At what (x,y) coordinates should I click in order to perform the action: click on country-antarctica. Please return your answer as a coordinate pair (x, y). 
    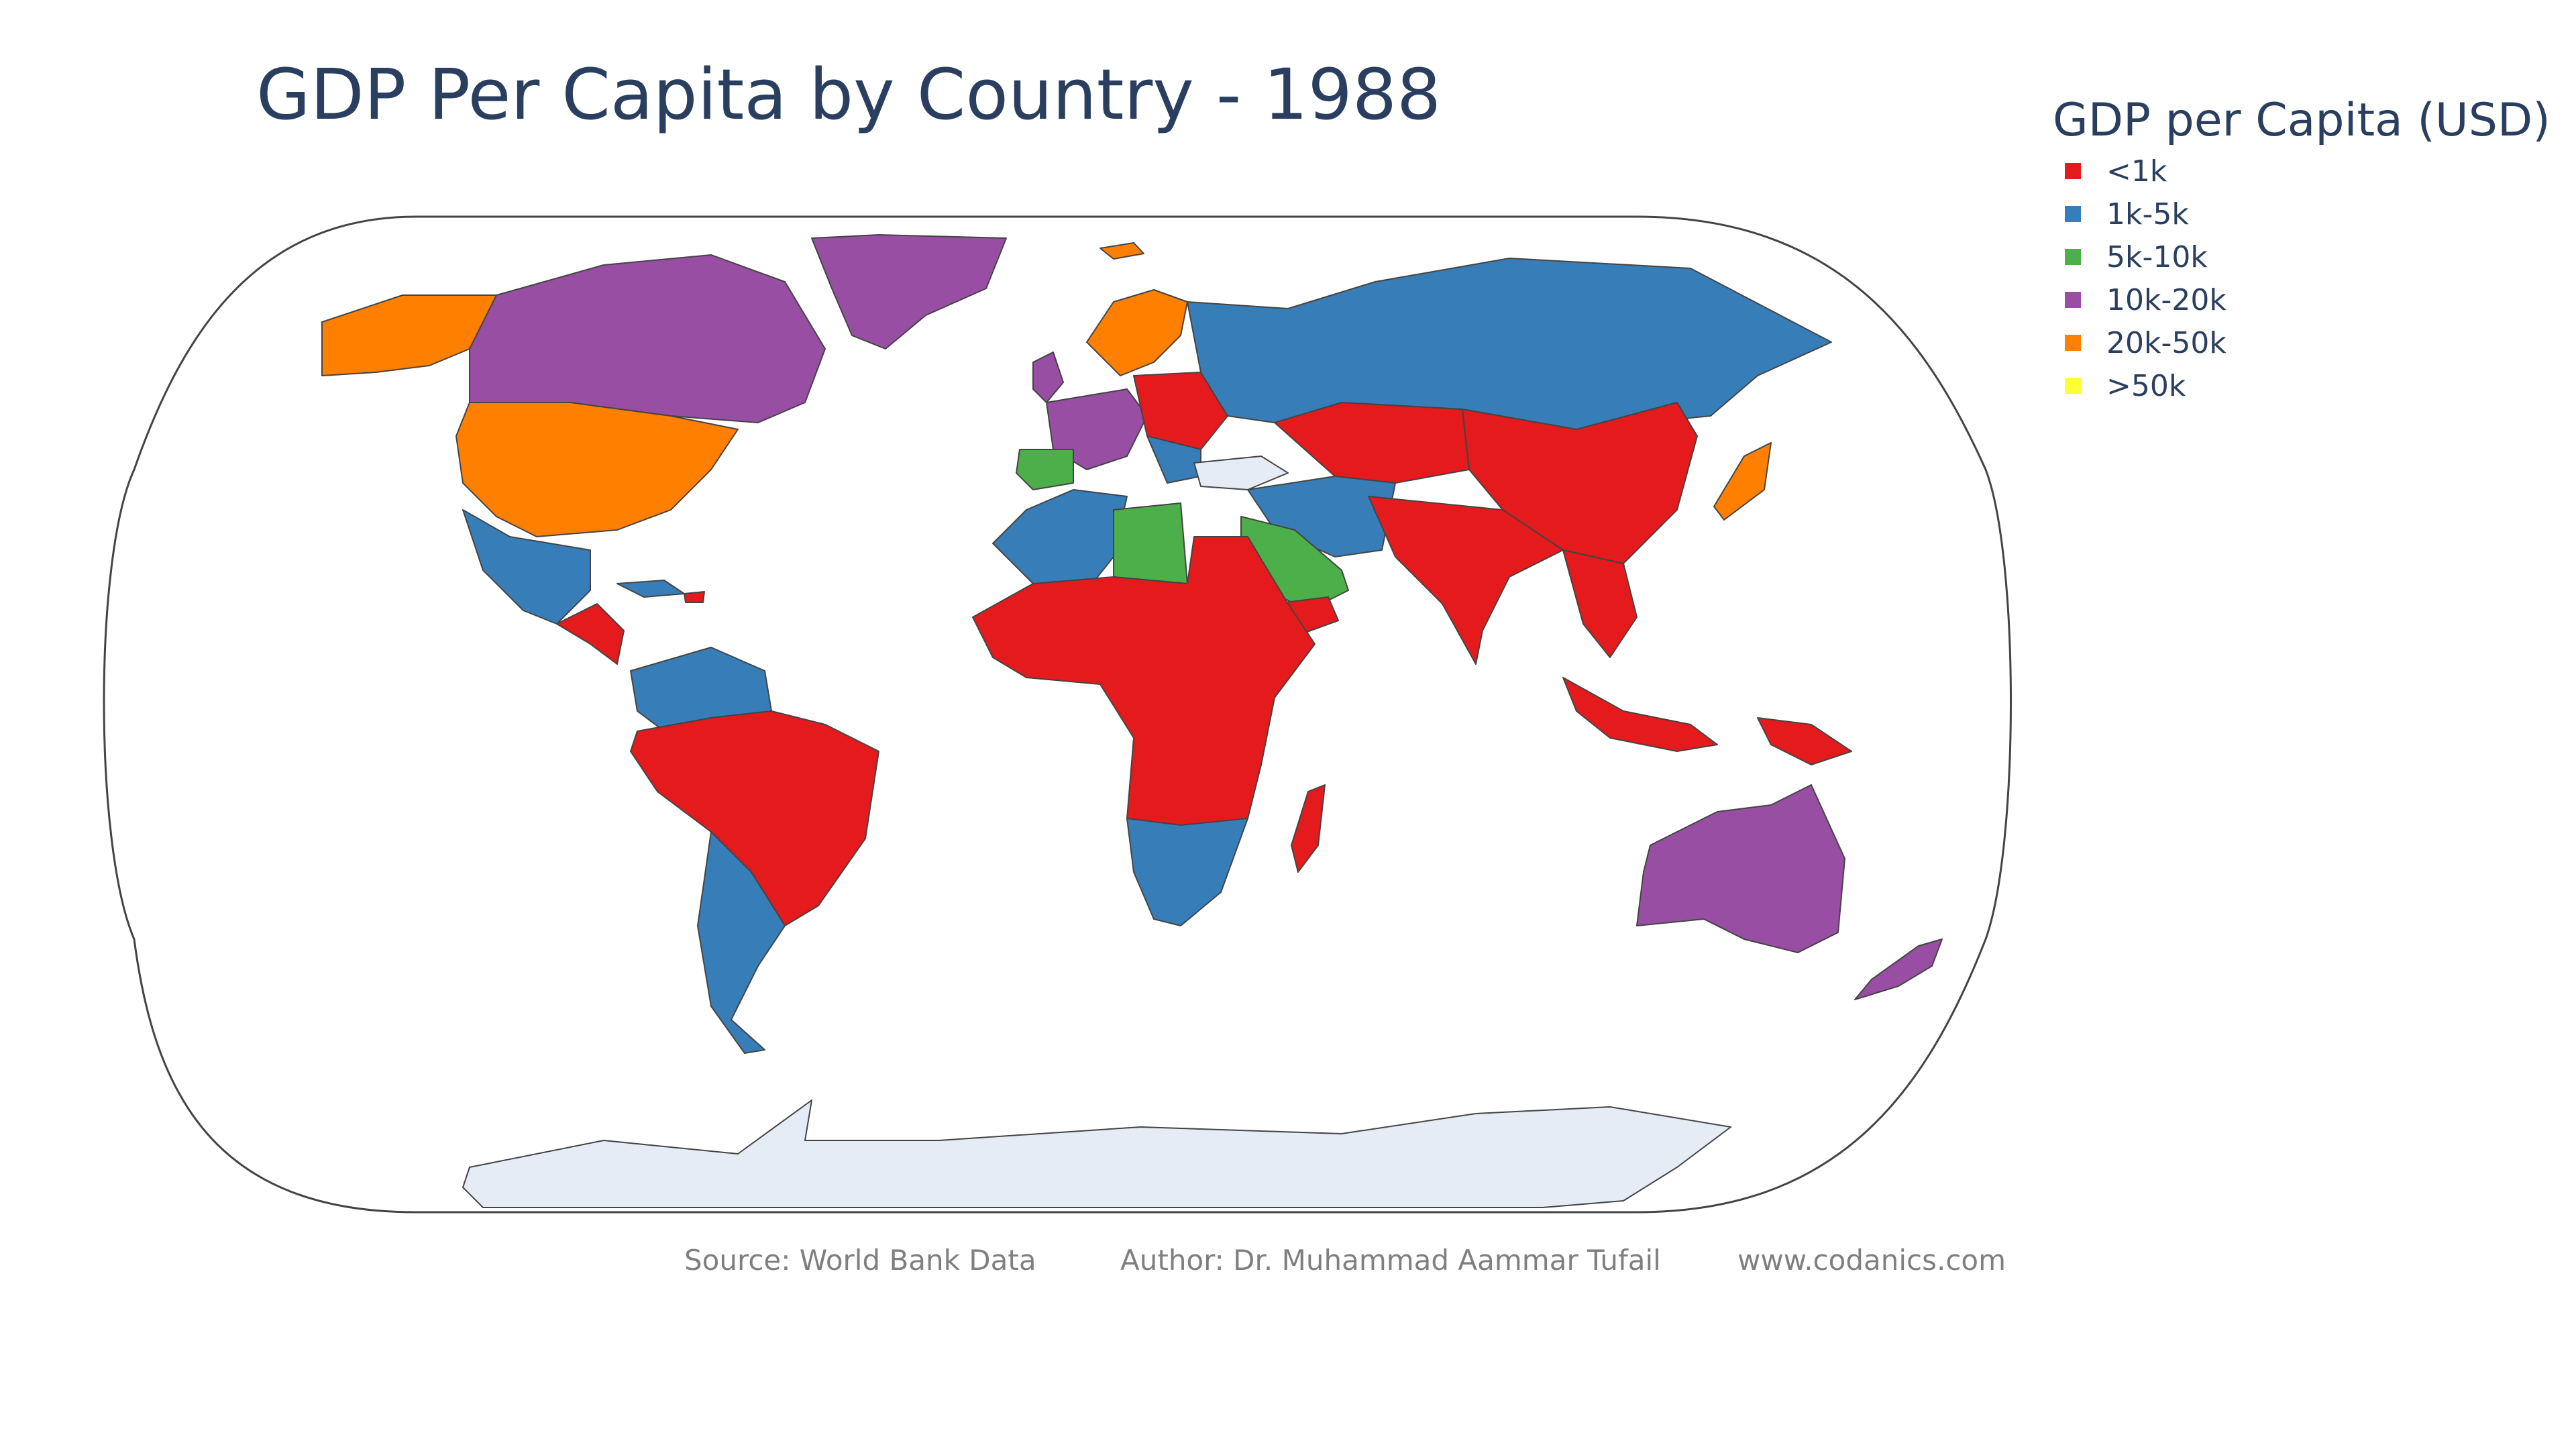
    Looking at the image, I should click on (1096, 1153).